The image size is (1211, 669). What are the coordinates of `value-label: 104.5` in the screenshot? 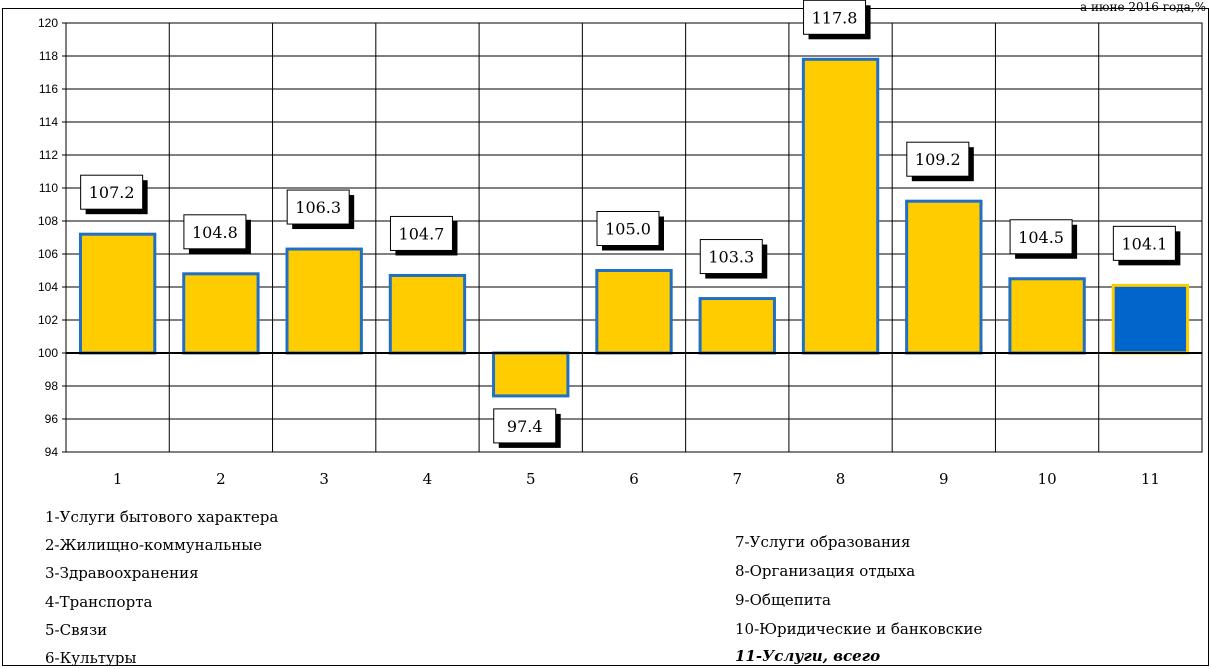 It's located at (1041, 237).